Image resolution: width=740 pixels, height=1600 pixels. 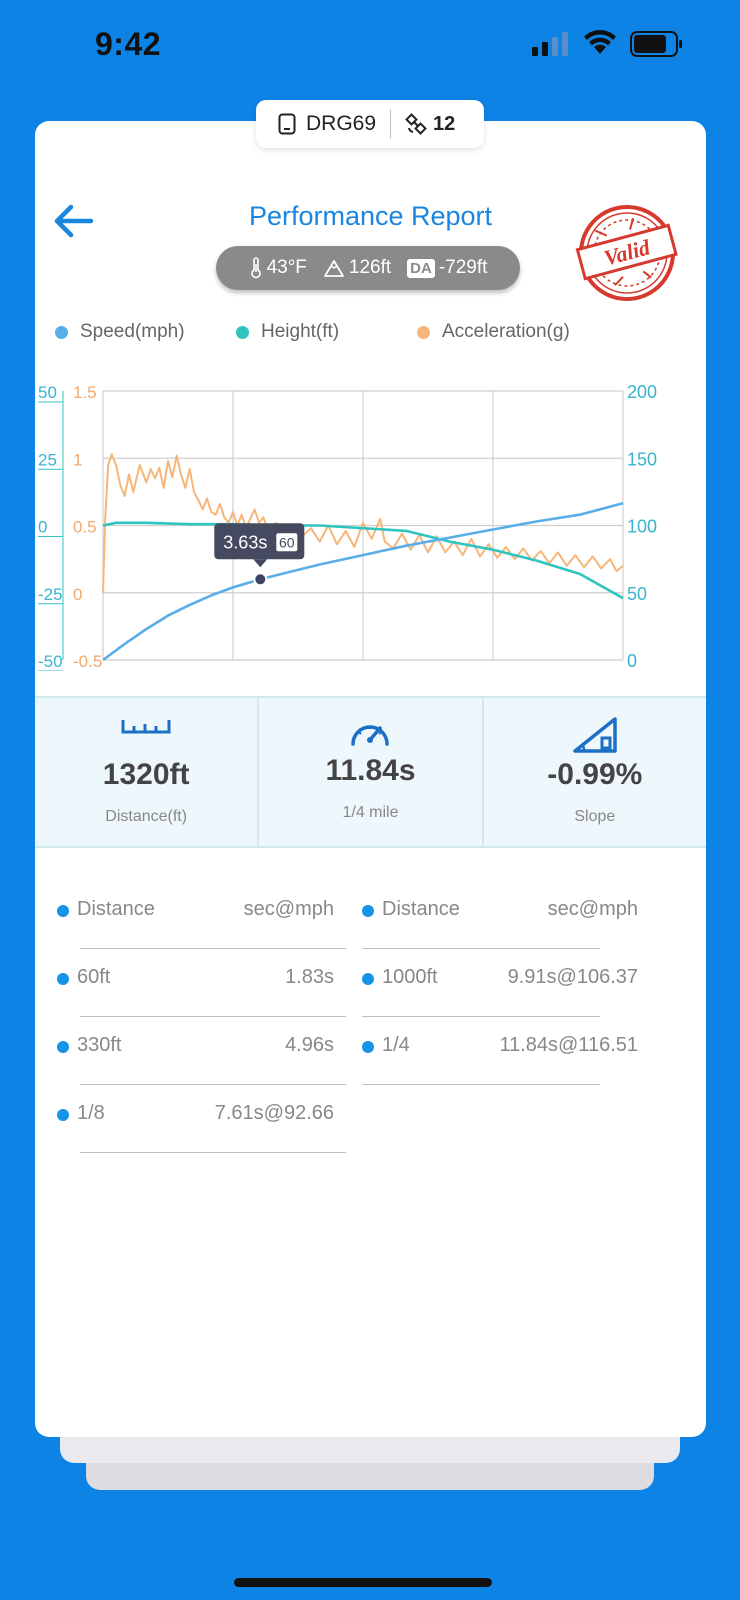 I want to click on device-name: DRG69, so click(x=341, y=123).